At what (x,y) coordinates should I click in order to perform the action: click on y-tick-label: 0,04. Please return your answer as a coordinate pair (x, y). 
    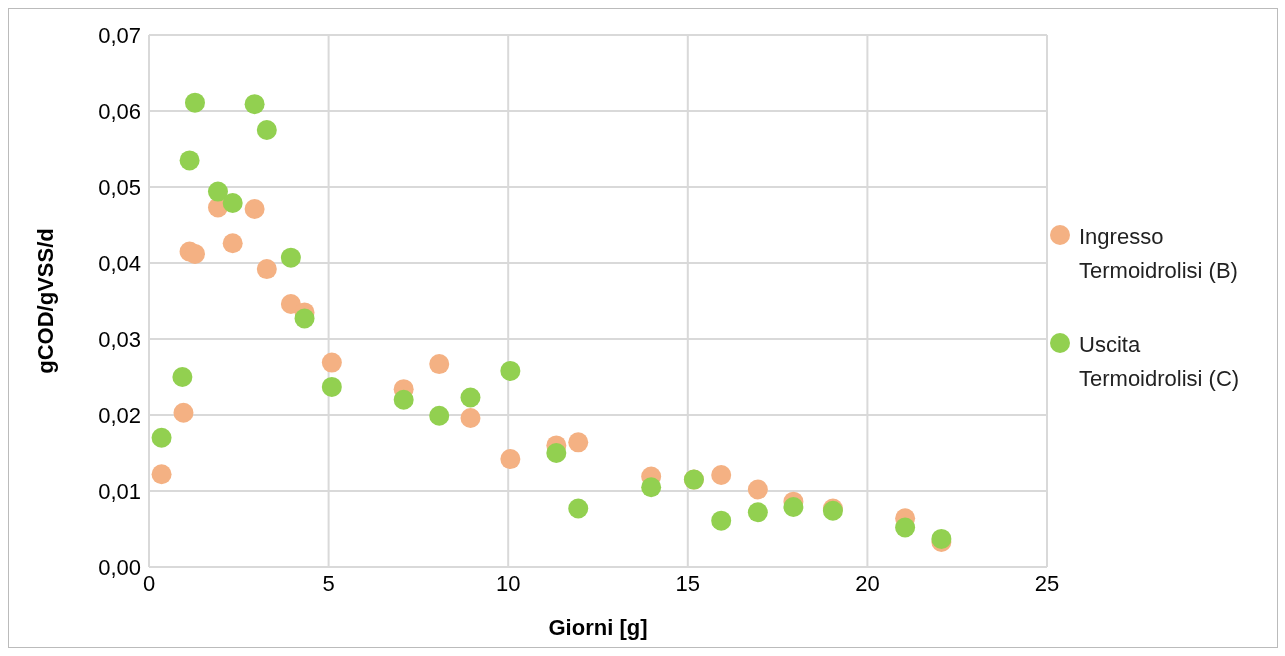
    Looking at the image, I should click on (119, 263).